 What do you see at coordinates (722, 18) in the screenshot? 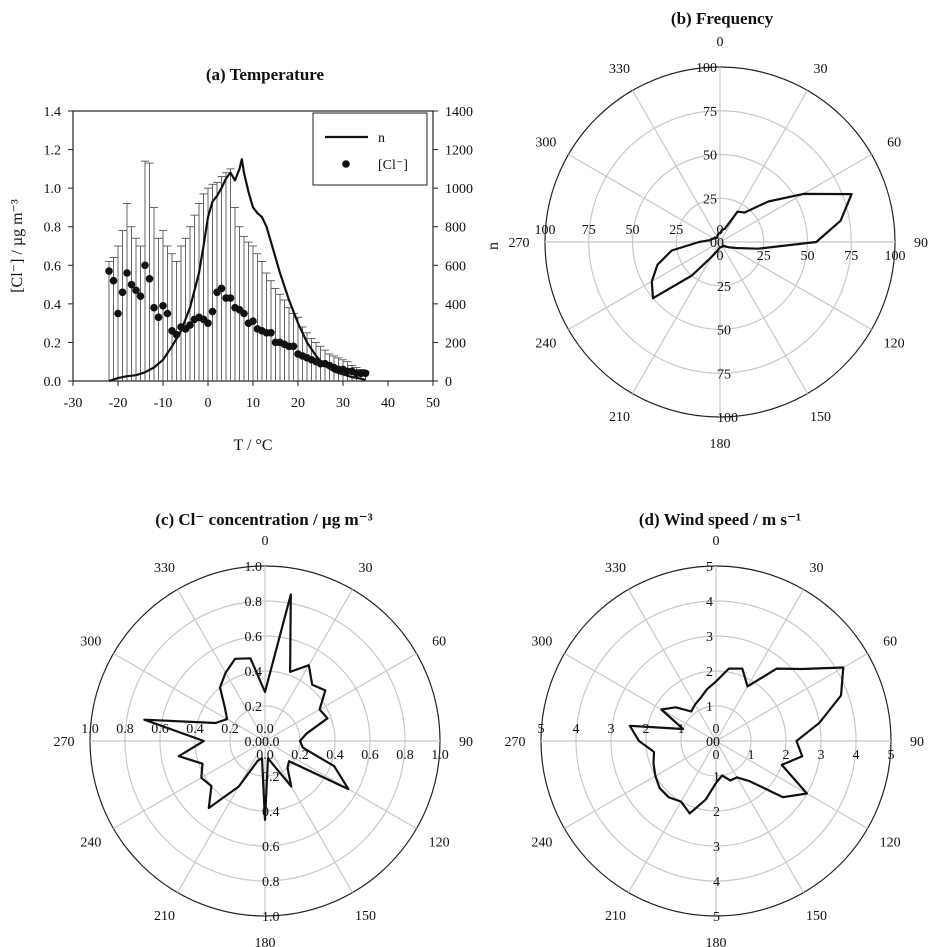
I see `chart-b-title: (b) Frequency` at bounding box center [722, 18].